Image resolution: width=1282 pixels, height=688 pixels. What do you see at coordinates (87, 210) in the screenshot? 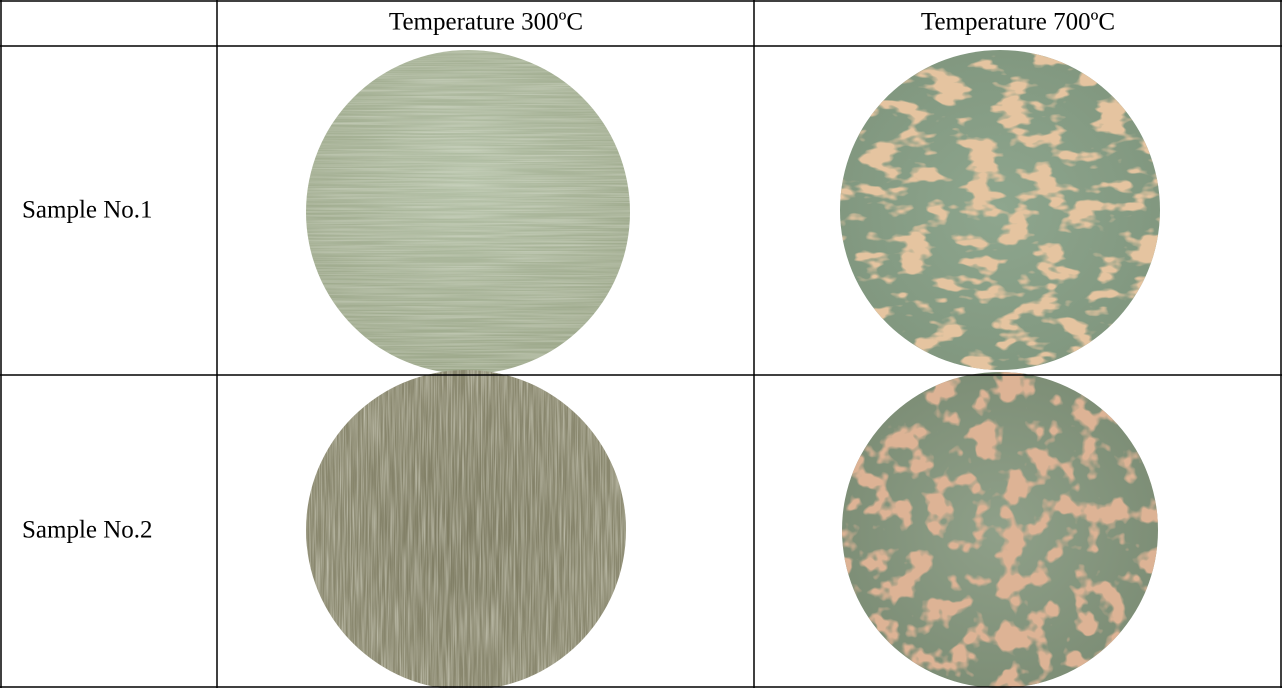
I see `row-label: Sample No.1` at bounding box center [87, 210].